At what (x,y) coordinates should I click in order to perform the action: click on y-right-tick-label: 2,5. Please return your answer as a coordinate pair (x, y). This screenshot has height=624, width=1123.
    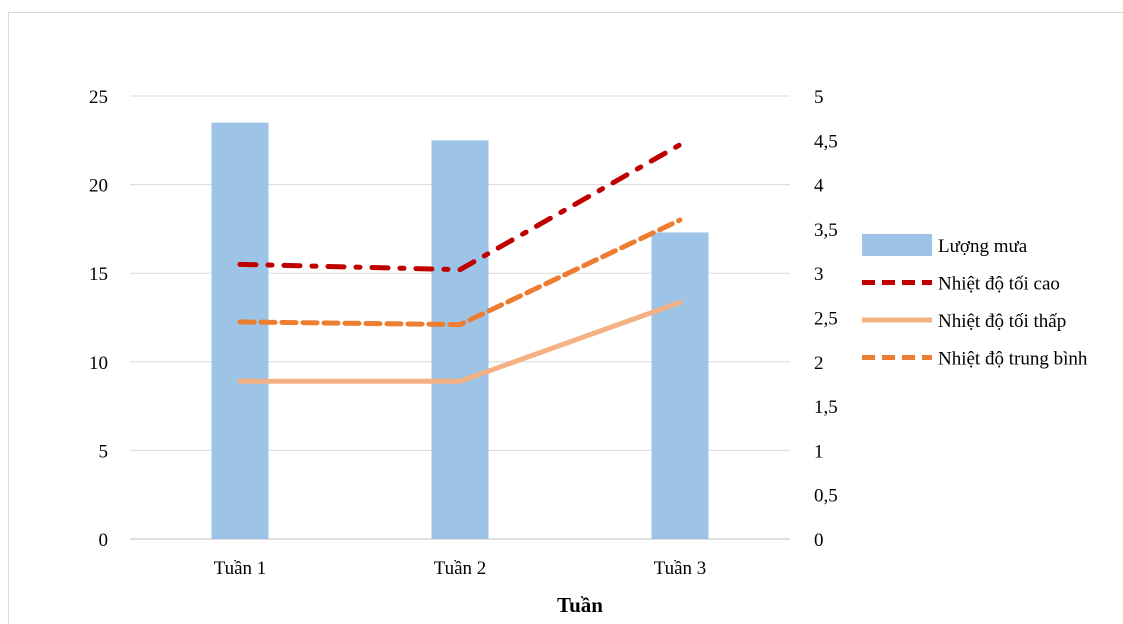
    Looking at the image, I should click on (826, 319).